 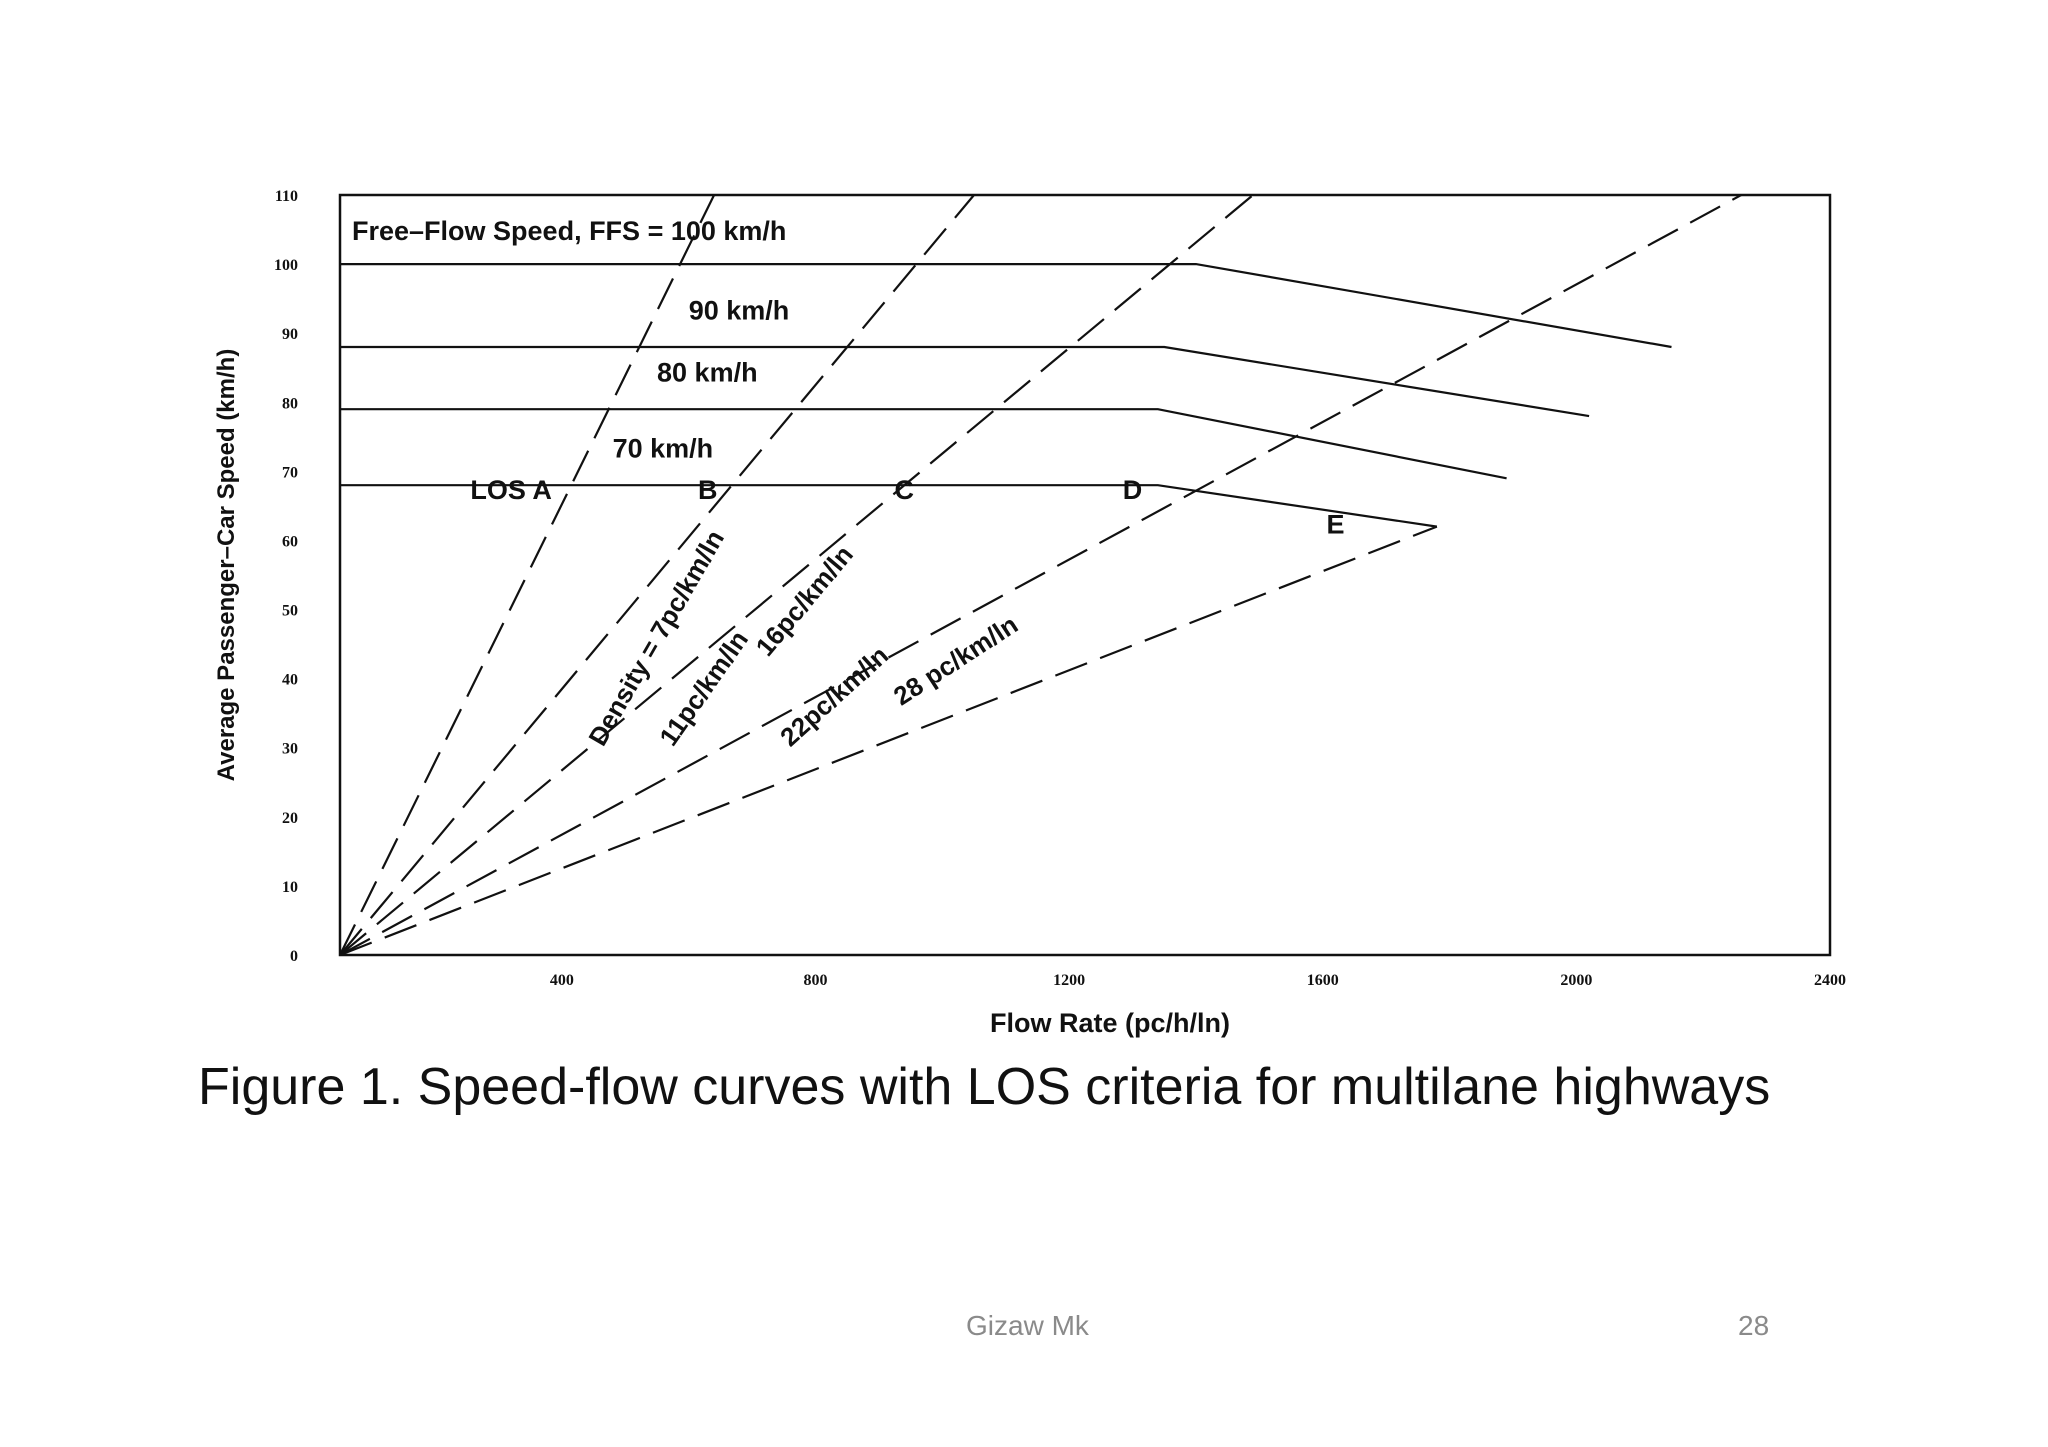 I want to click on y-tick-label: 80, so click(x=290, y=403).